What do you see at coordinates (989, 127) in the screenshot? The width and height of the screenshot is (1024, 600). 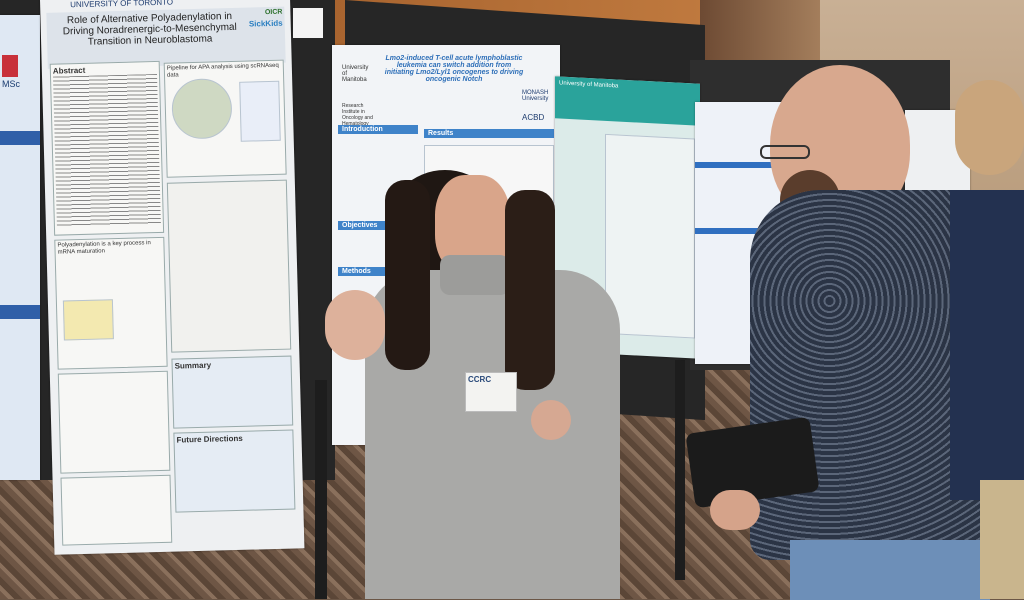 I see `blond-hair` at bounding box center [989, 127].